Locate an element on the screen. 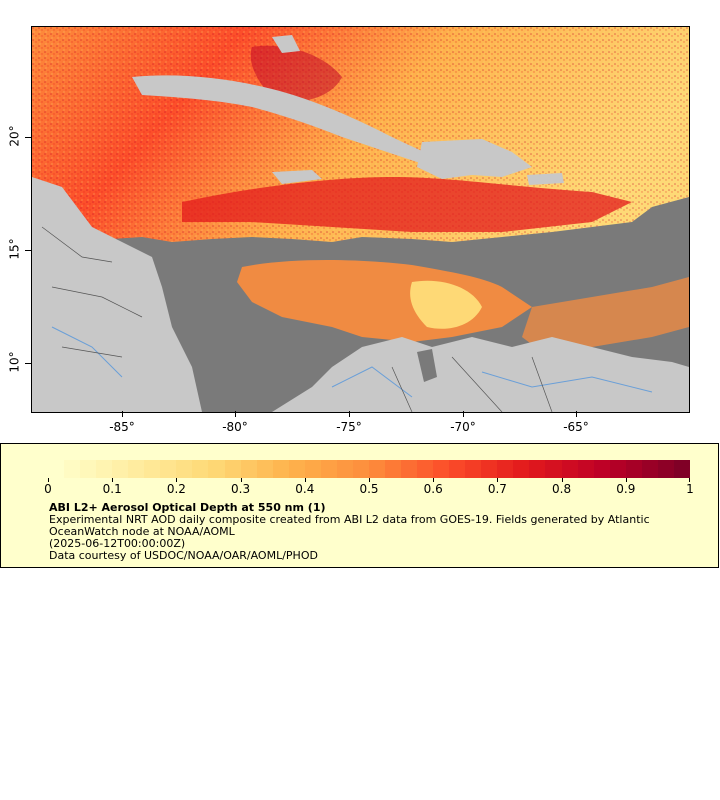 The height and width of the screenshot is (800, 720). colorbar-ticks is located at coordinates (369, 481).